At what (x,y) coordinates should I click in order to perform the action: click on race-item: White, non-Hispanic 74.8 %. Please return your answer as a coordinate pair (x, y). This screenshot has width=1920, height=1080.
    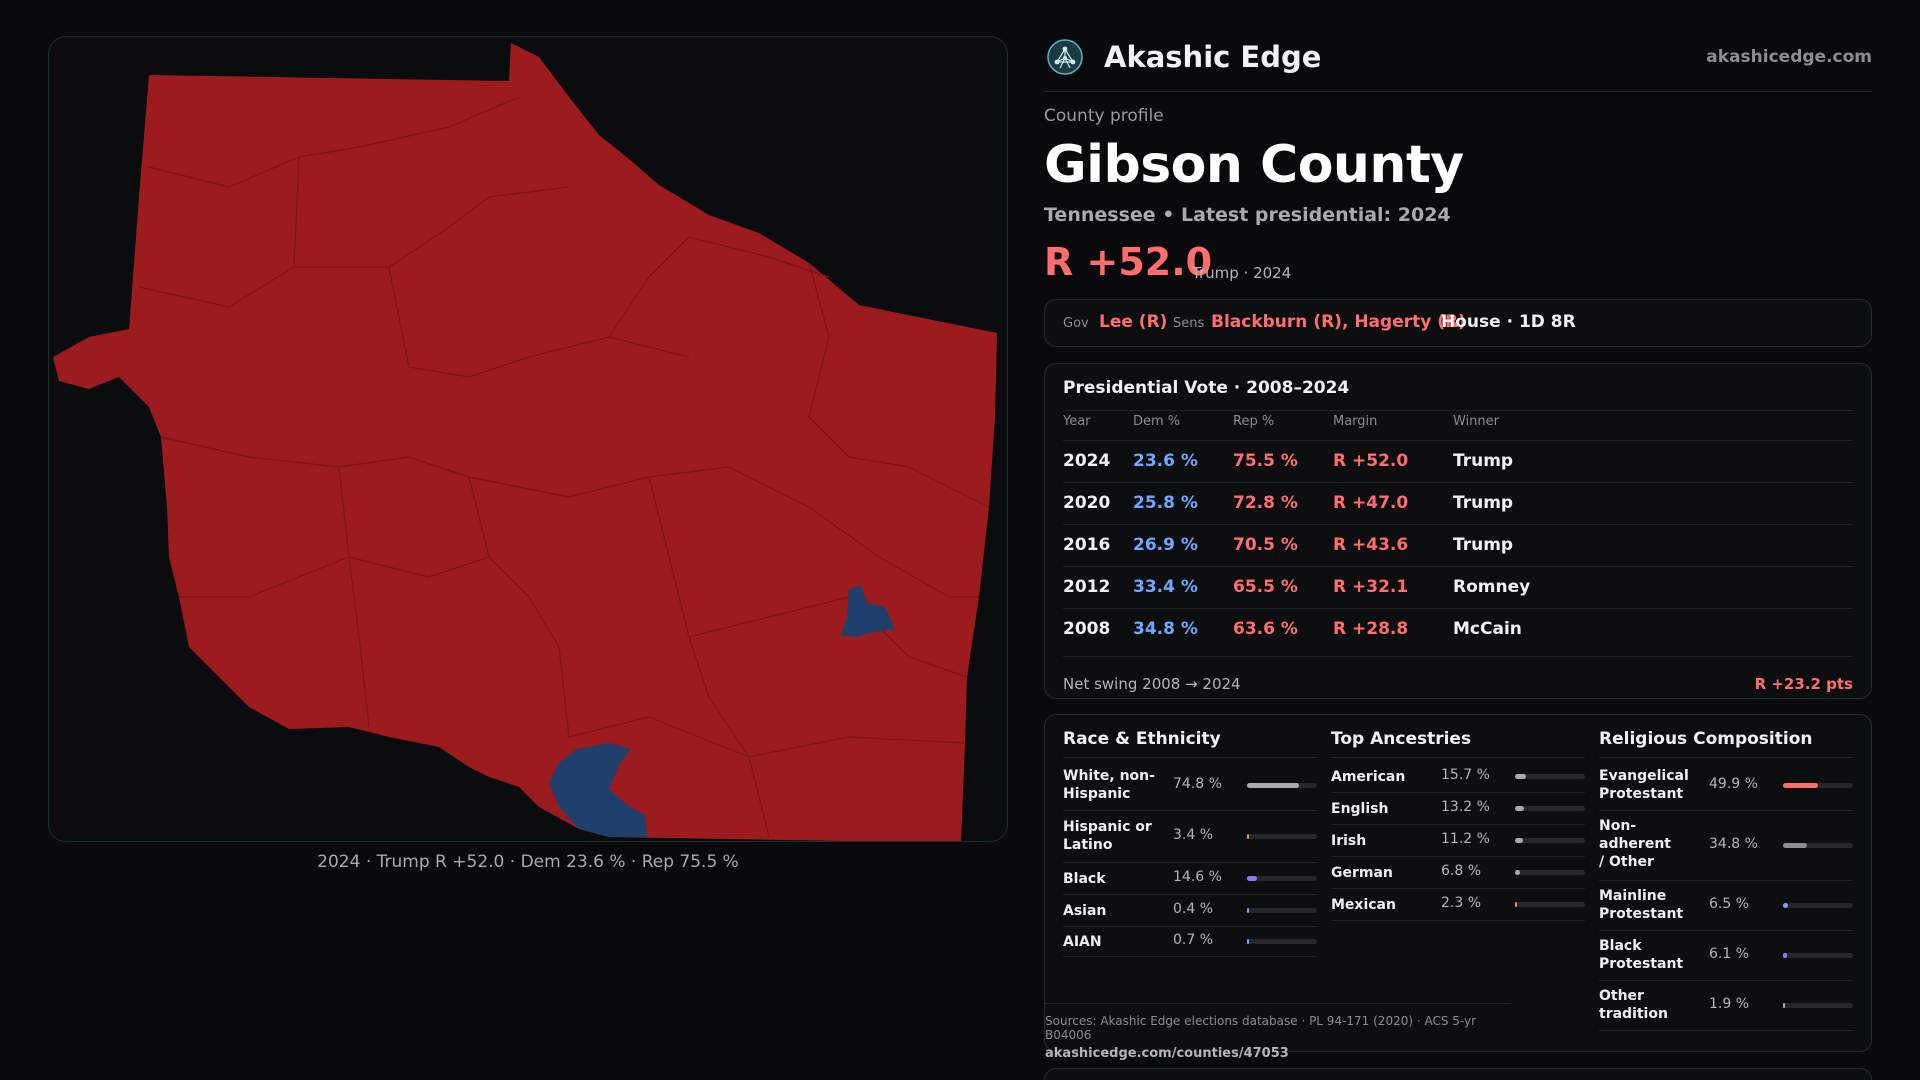
    Looking at the image, I should click on (1190, 786).